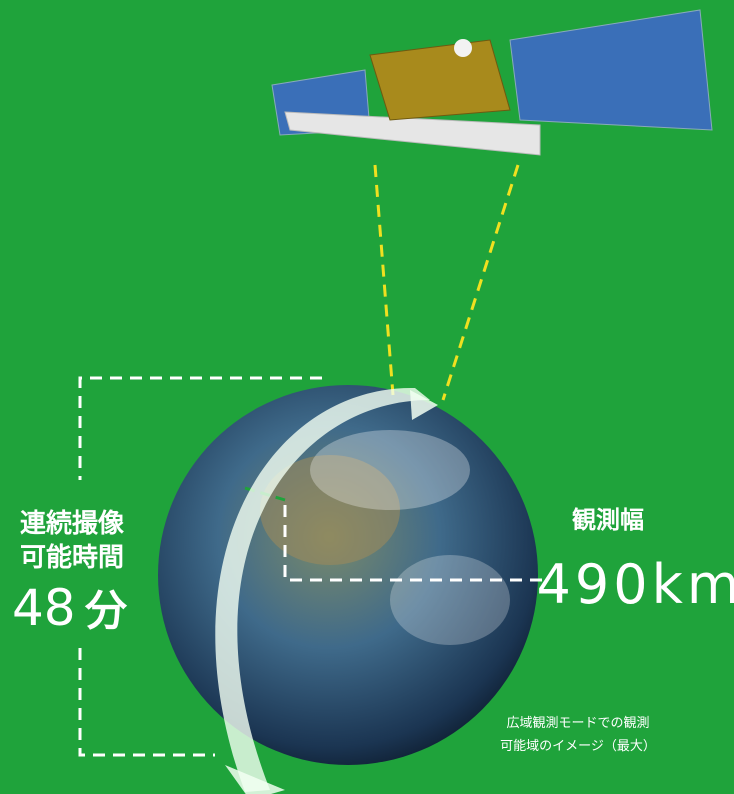 This screenshot has width=734, height=794. What do you see at coordinates (480, 282) in the screenshot?
I see `beam-line` at bounding box center [480, 282].